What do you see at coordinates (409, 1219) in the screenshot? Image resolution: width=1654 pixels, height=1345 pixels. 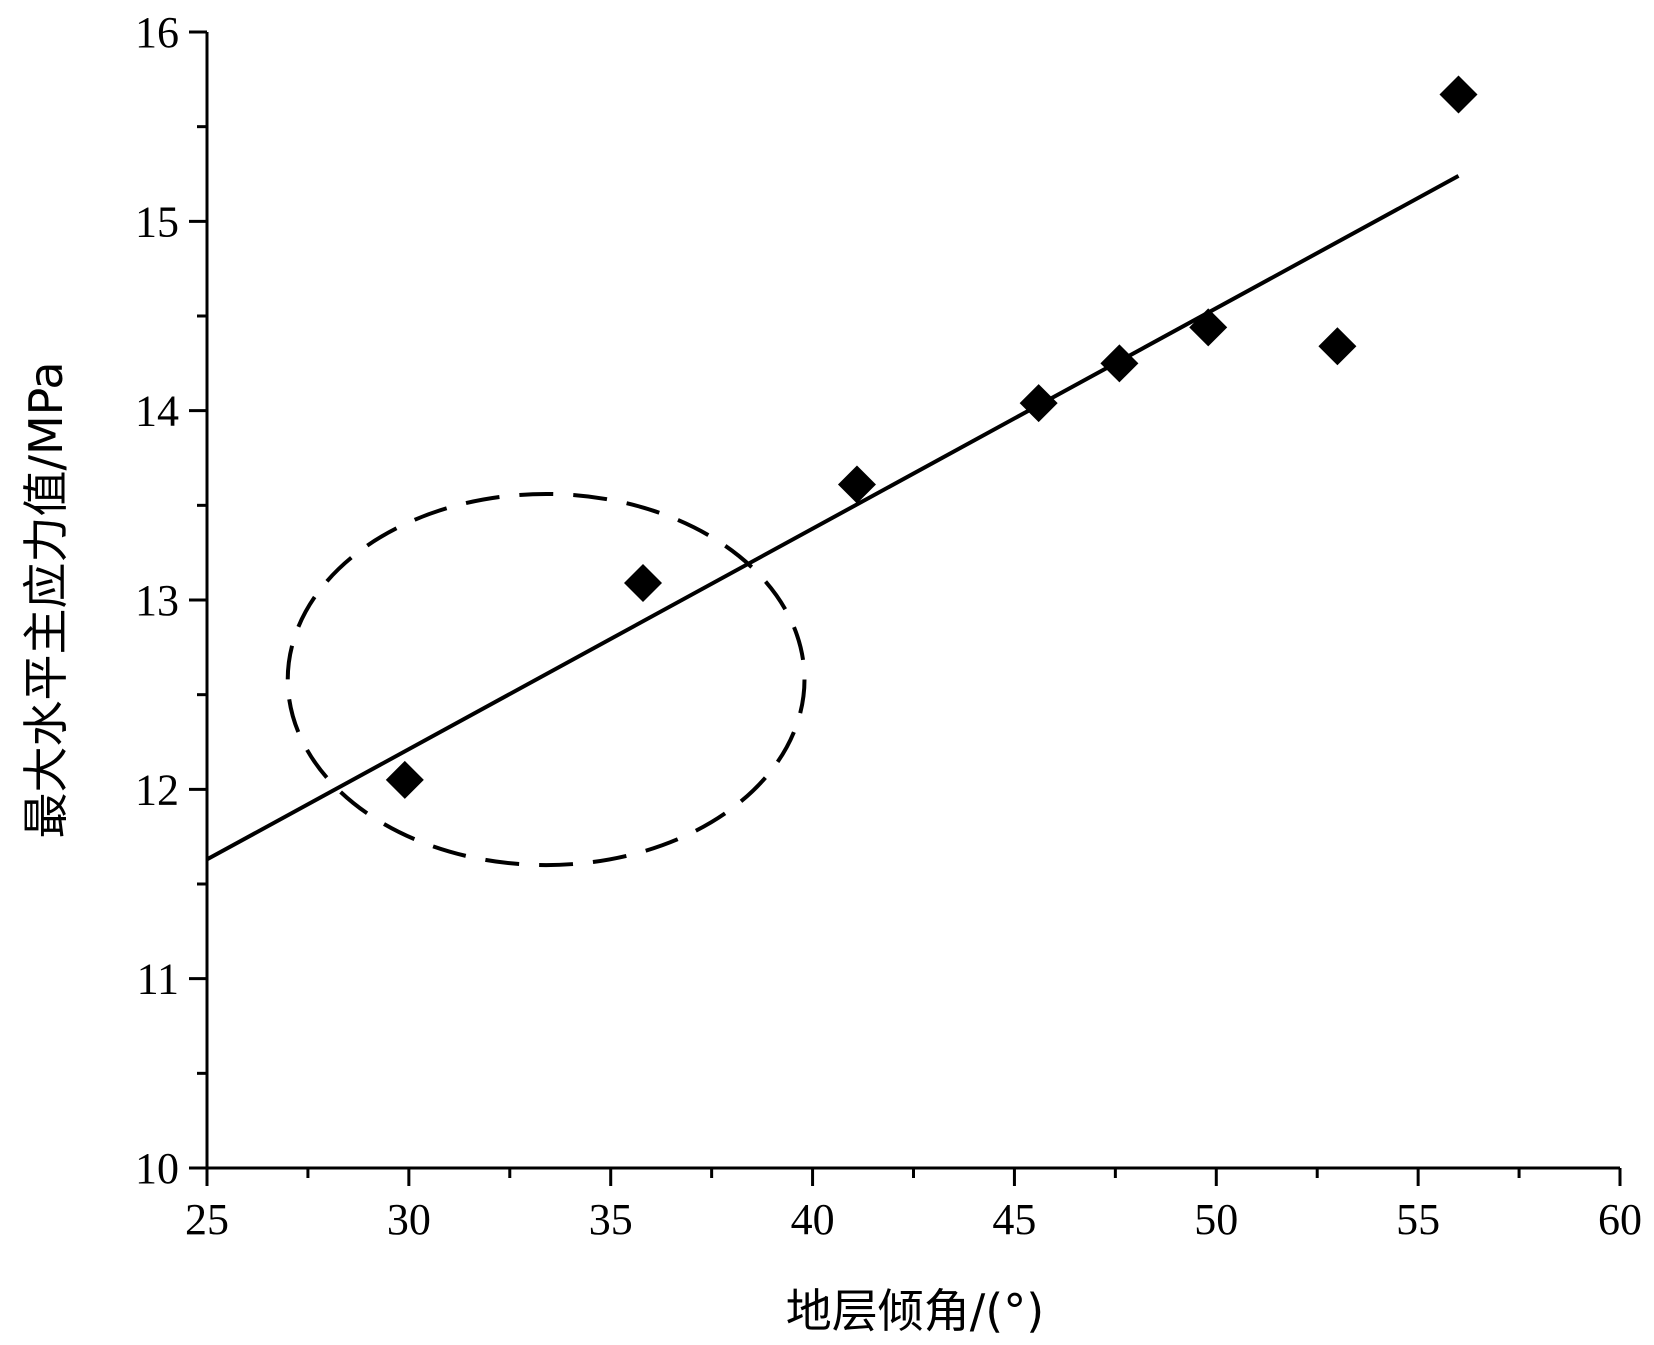 I see `x-tick-label: 30` at bounding box center [409, 1219].